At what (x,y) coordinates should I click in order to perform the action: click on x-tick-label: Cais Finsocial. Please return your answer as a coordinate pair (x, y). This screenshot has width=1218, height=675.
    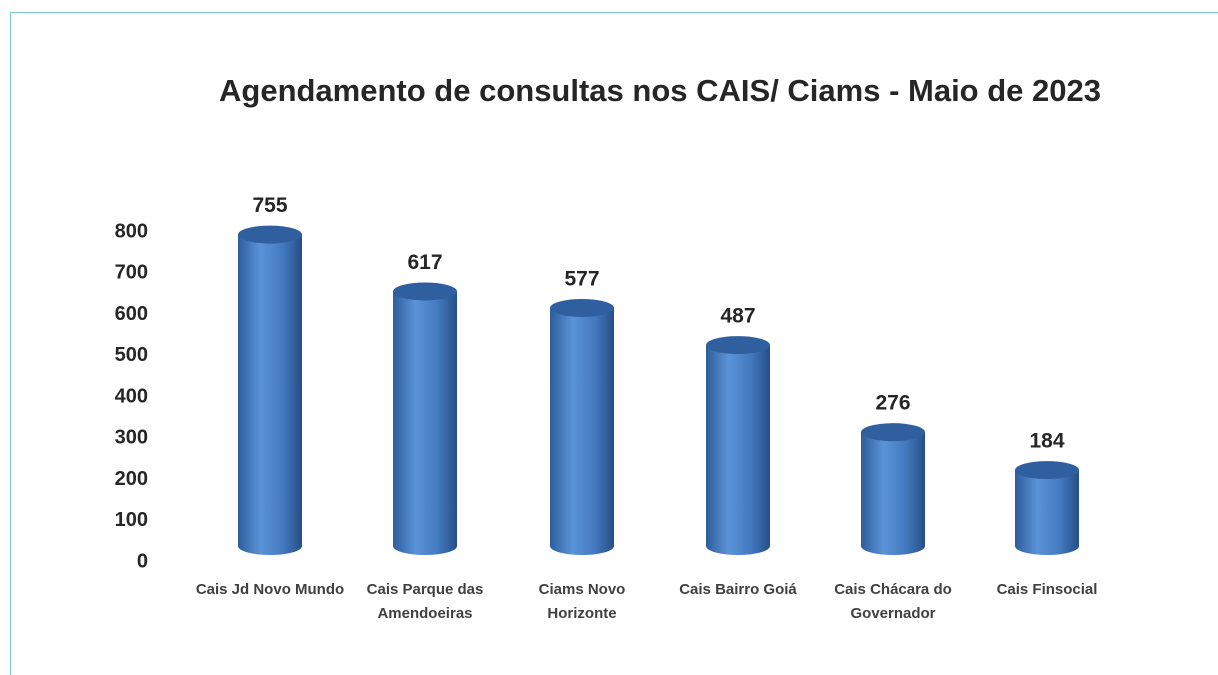
    Looking at the image, I should click on (1047, 589).